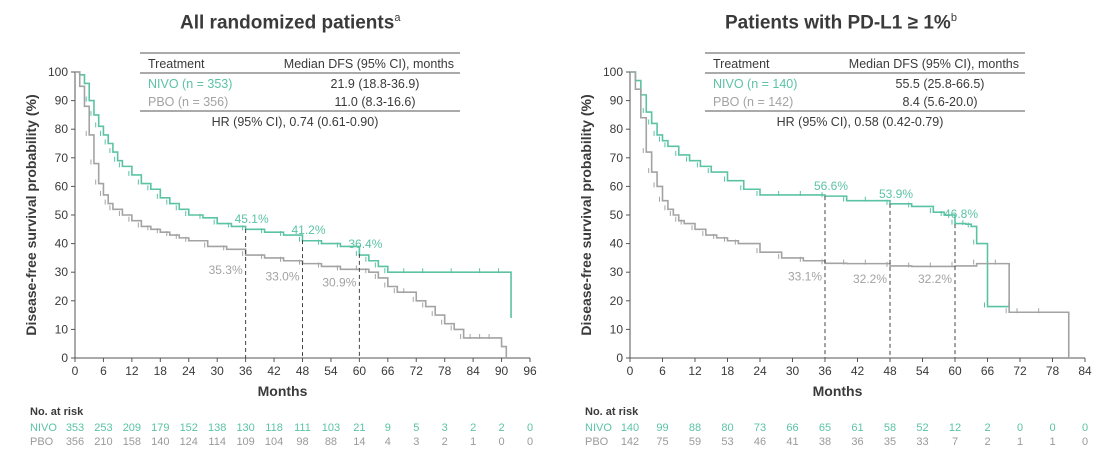 The width and height of the screenshot is (1110, 472). I want to click on x-tick-label: 84, so click(473, 371).